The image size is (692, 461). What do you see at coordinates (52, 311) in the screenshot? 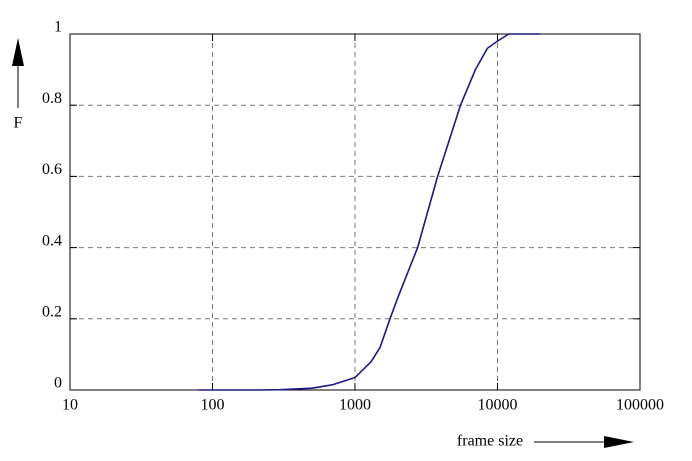
I see `y-tick-label: 0.2` at bounding box center [52, 311].